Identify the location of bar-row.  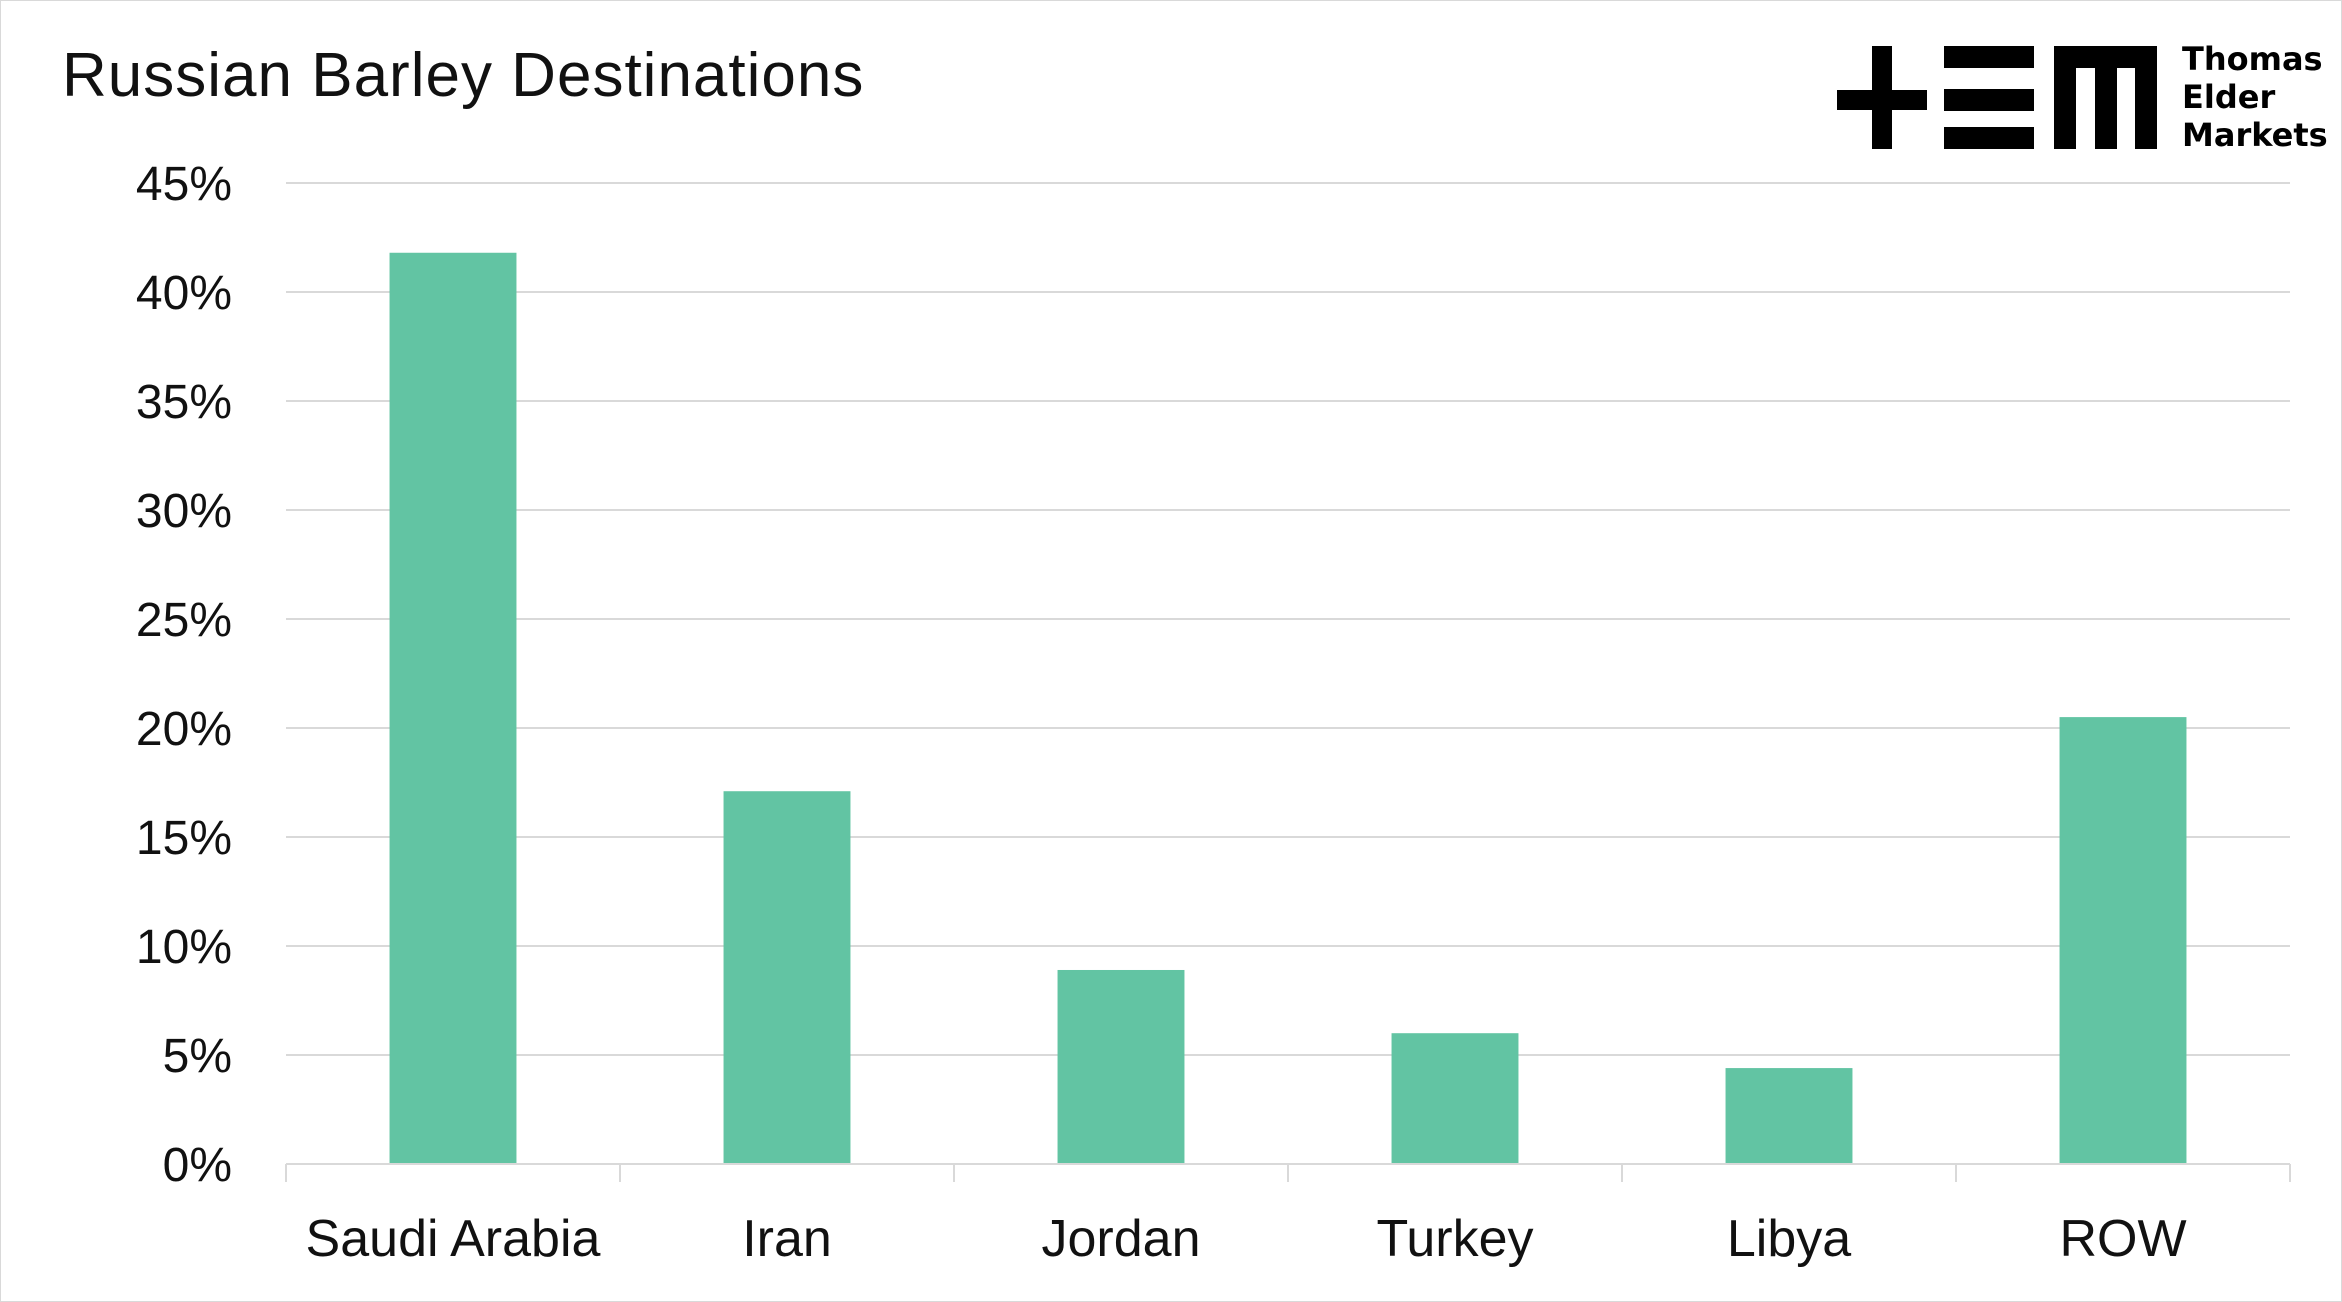
(2123, 940).